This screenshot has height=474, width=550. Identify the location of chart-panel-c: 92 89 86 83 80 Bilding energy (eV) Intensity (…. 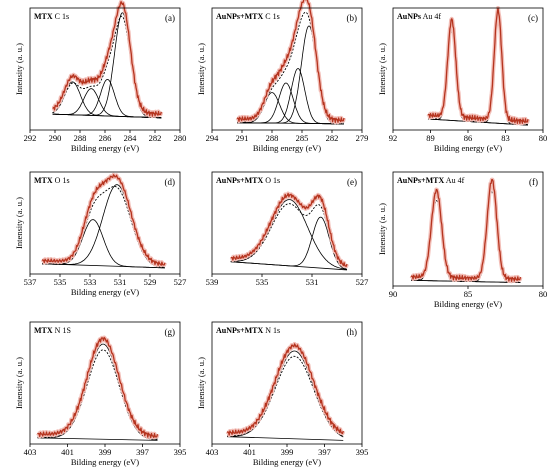
(462, 79).